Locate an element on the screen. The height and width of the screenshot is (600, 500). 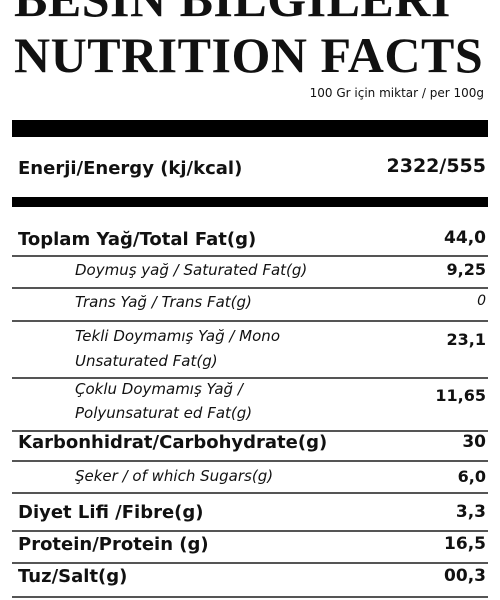
row-label: Trans Yağ / Trans Fat(g) is located at coordinates (163, 302).